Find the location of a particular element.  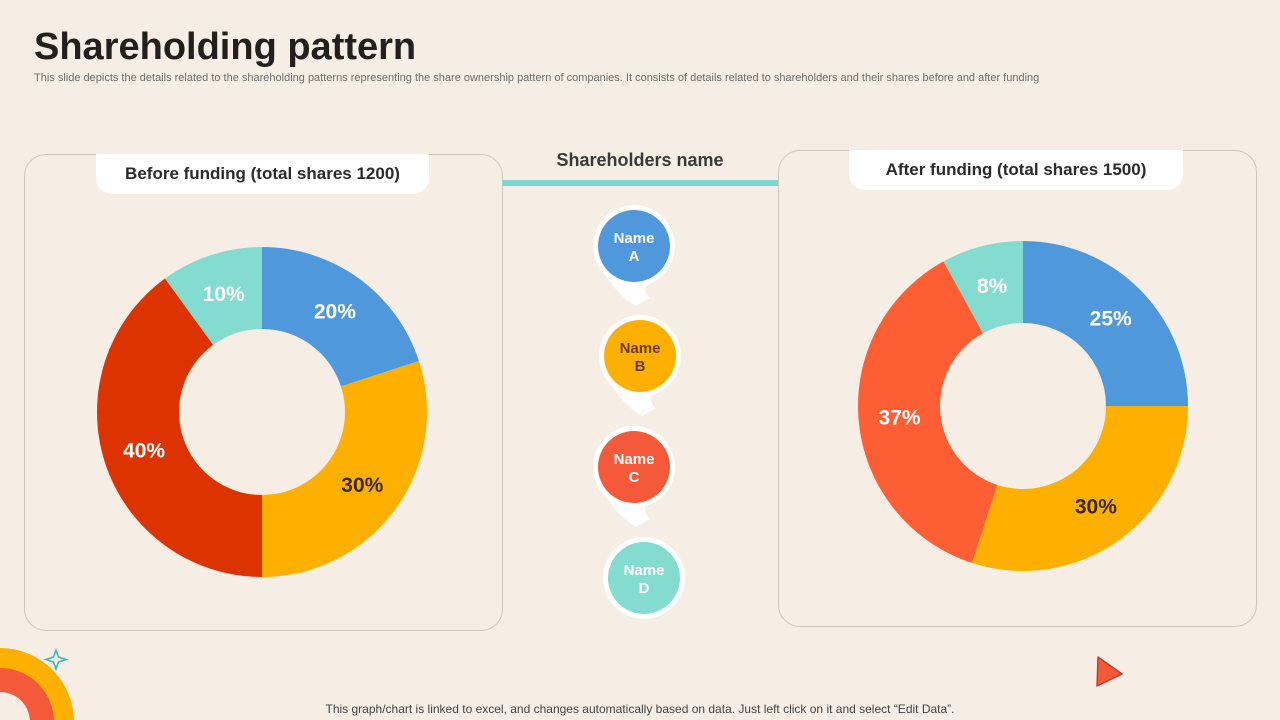

legend-title-underline is located at coordinates (640, 183).